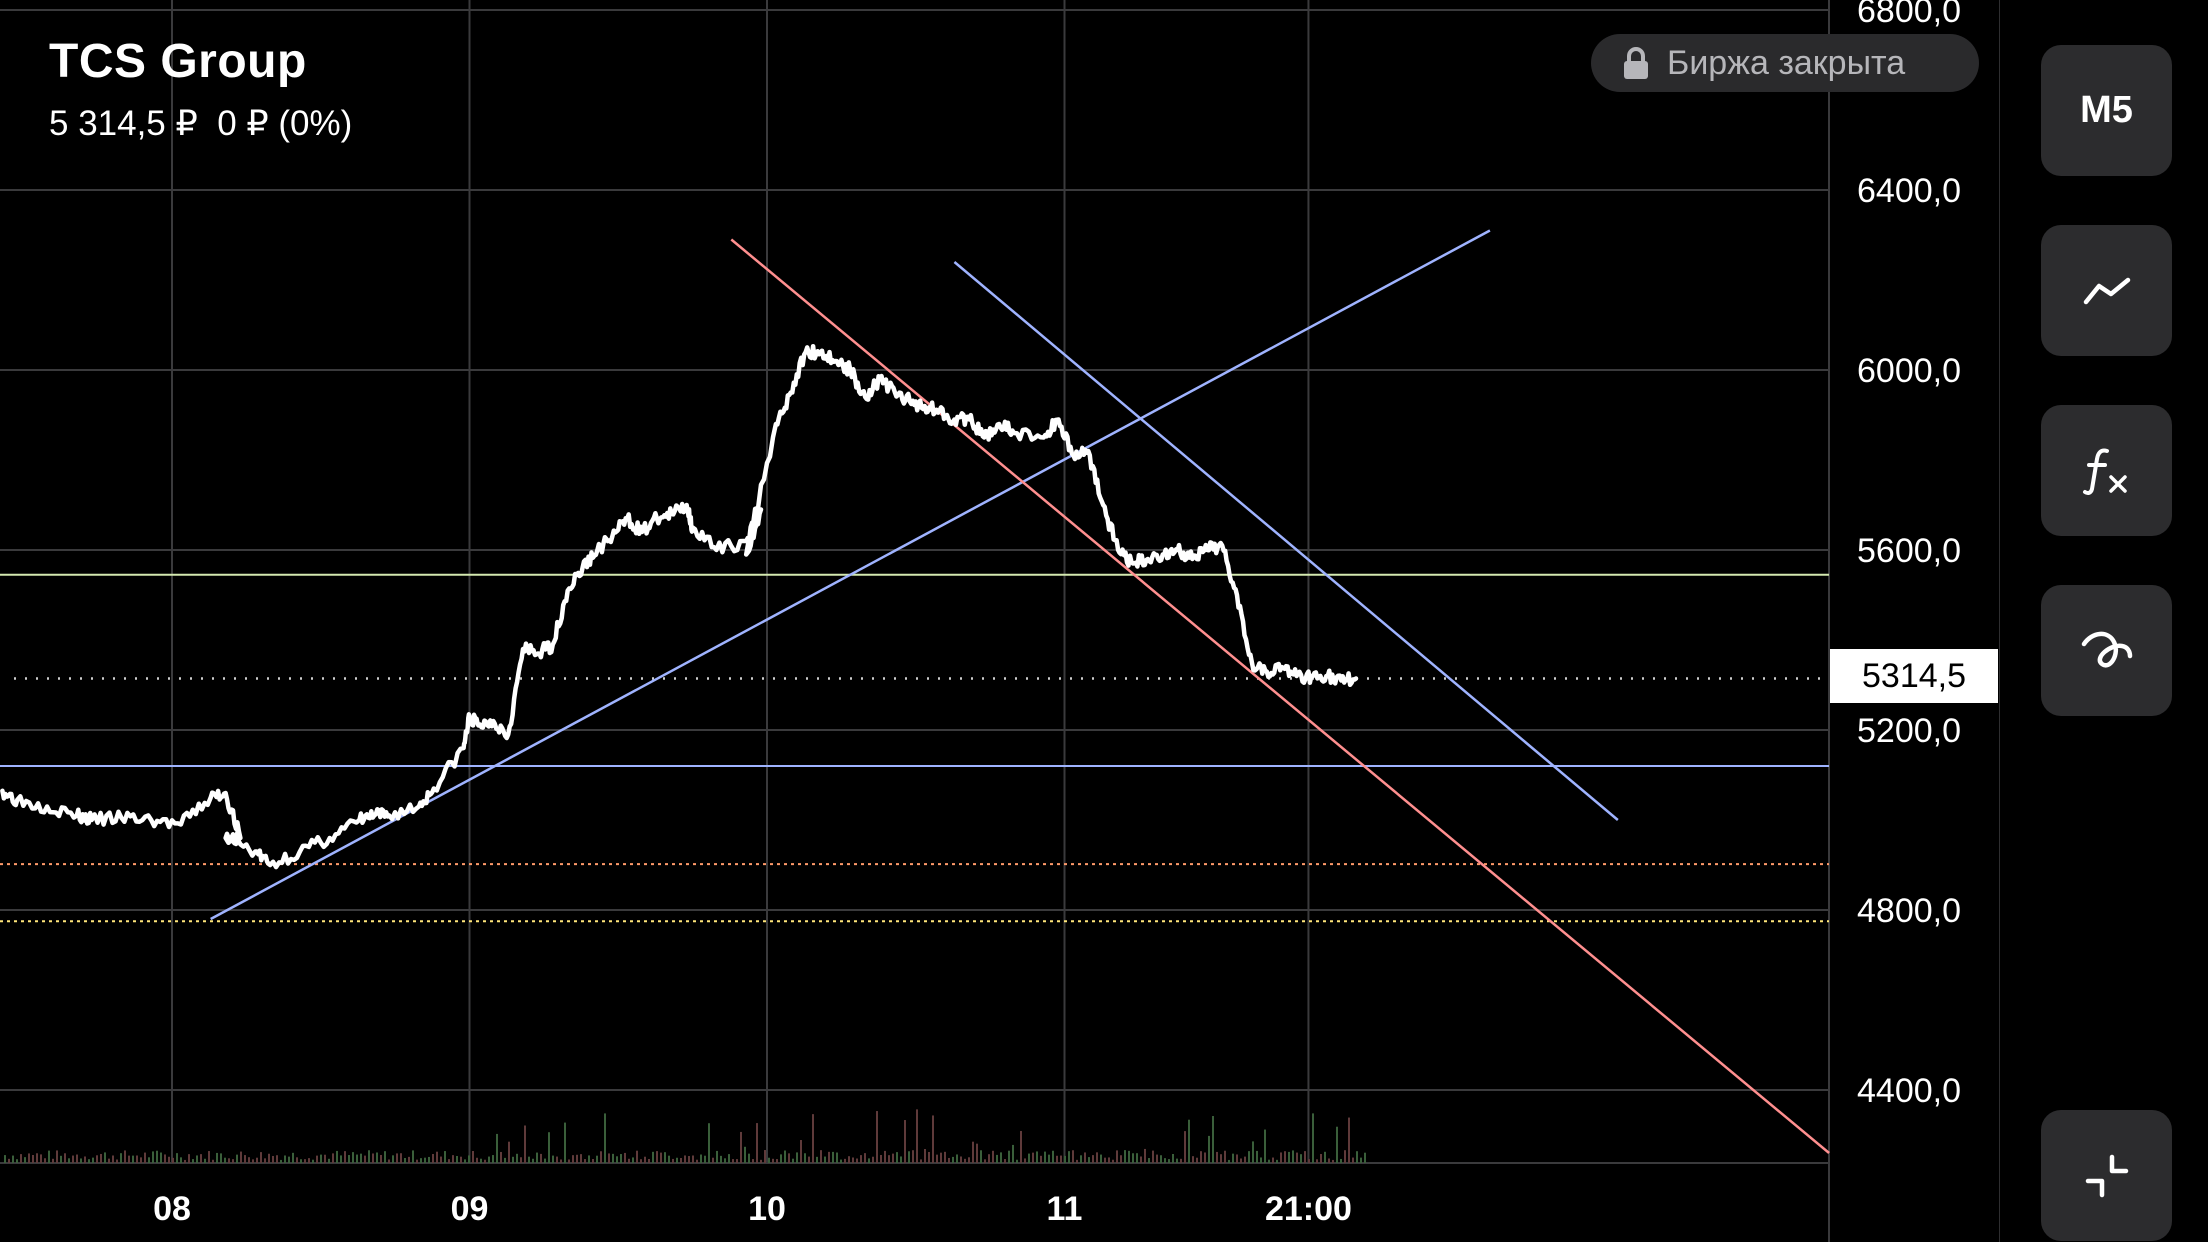 The width and height of the screenshot is (2208, 1242). Describe the element at coordinates (2106, 1175) in the screenshot. I see `collapse-button` at that location.